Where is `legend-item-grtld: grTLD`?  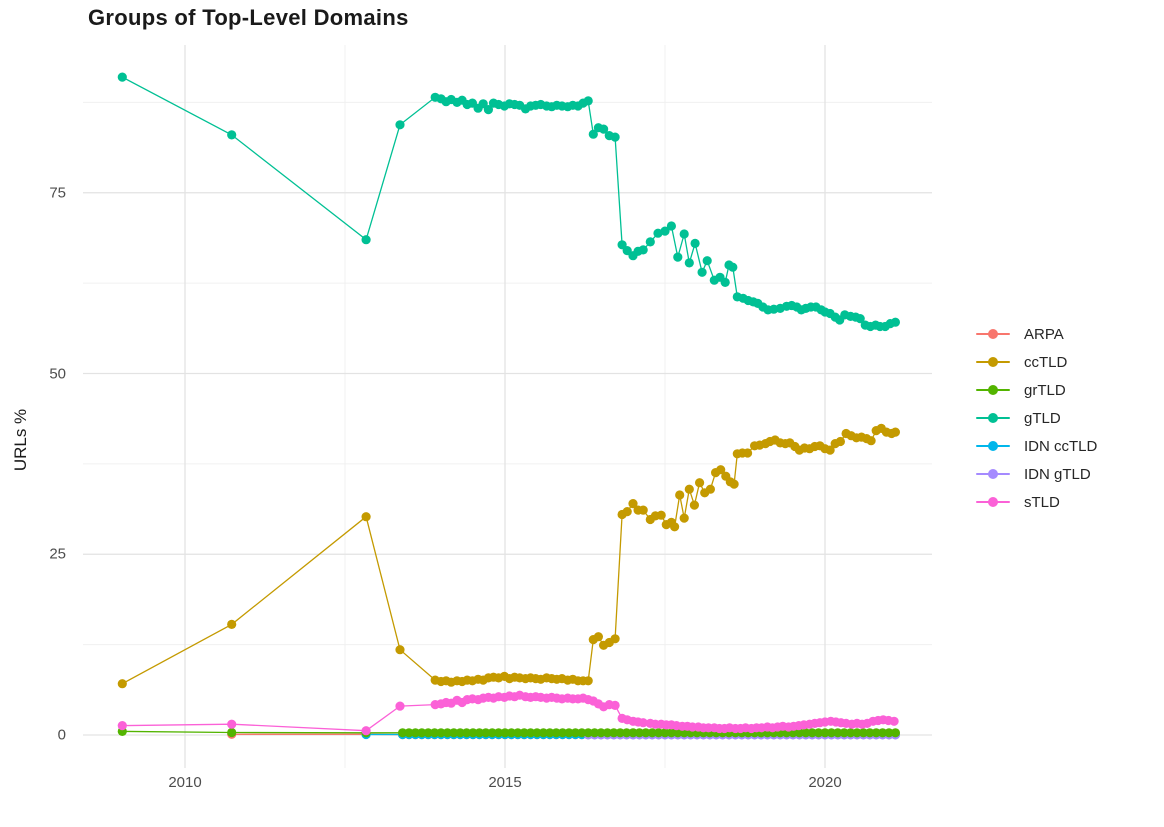 legend-item-grtld: grTLD is located at coordinates (1036, 390).